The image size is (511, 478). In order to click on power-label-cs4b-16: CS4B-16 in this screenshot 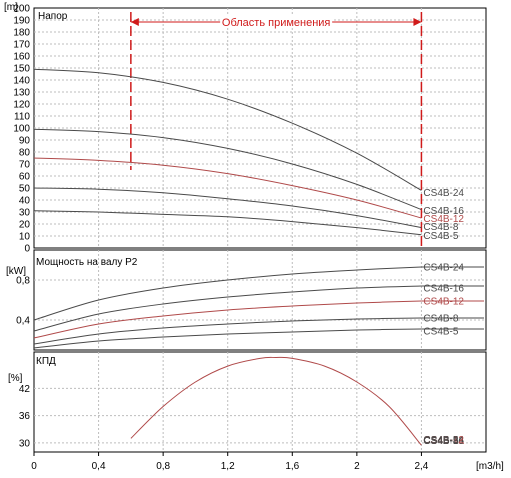, I will do `click(443, 289)`.